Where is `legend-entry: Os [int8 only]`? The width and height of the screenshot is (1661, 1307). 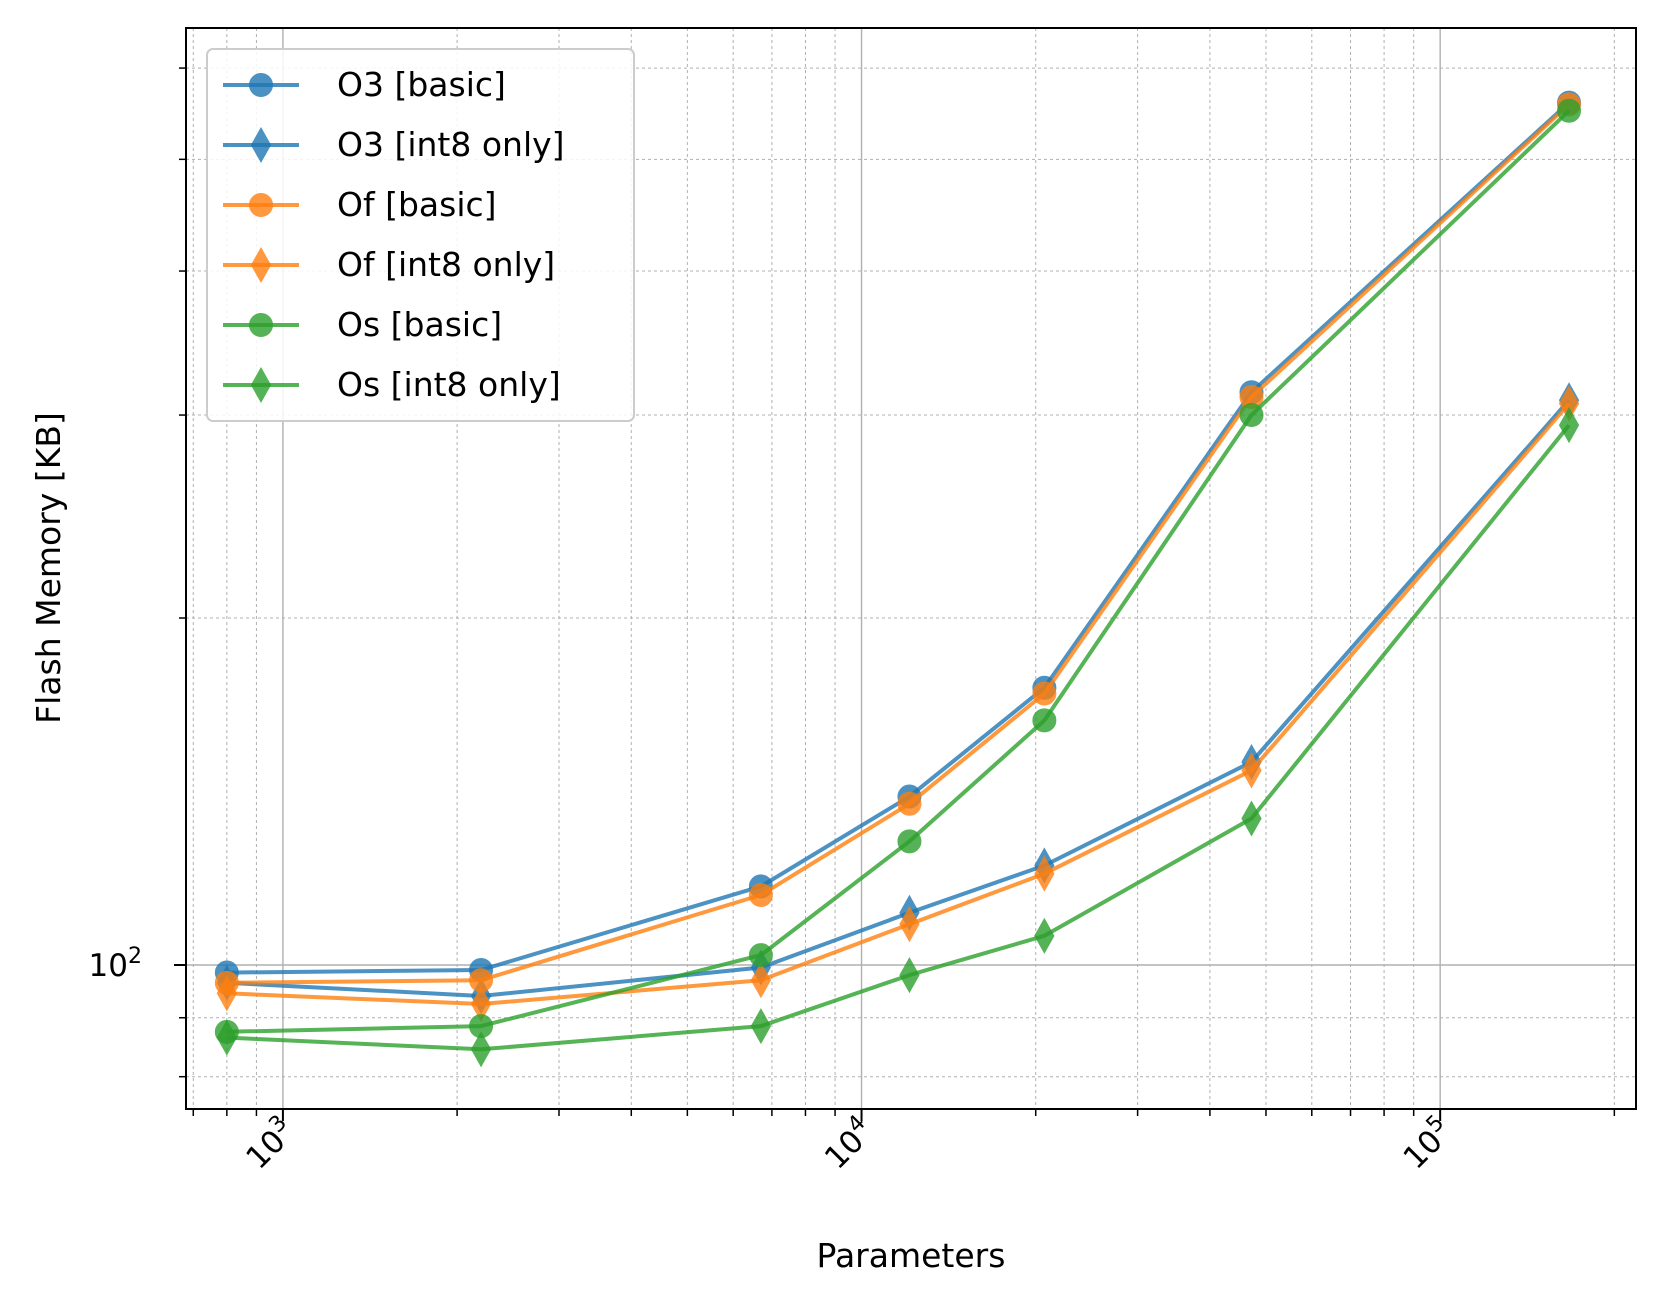 legend-entry: Os [int8 only] is located at coordinates (392, 384).